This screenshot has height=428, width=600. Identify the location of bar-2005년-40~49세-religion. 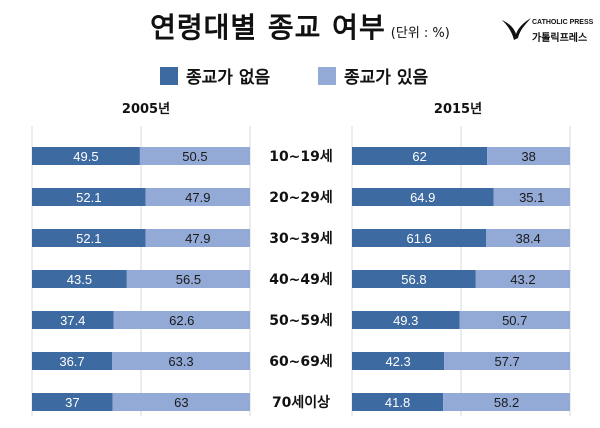
(188, 279).